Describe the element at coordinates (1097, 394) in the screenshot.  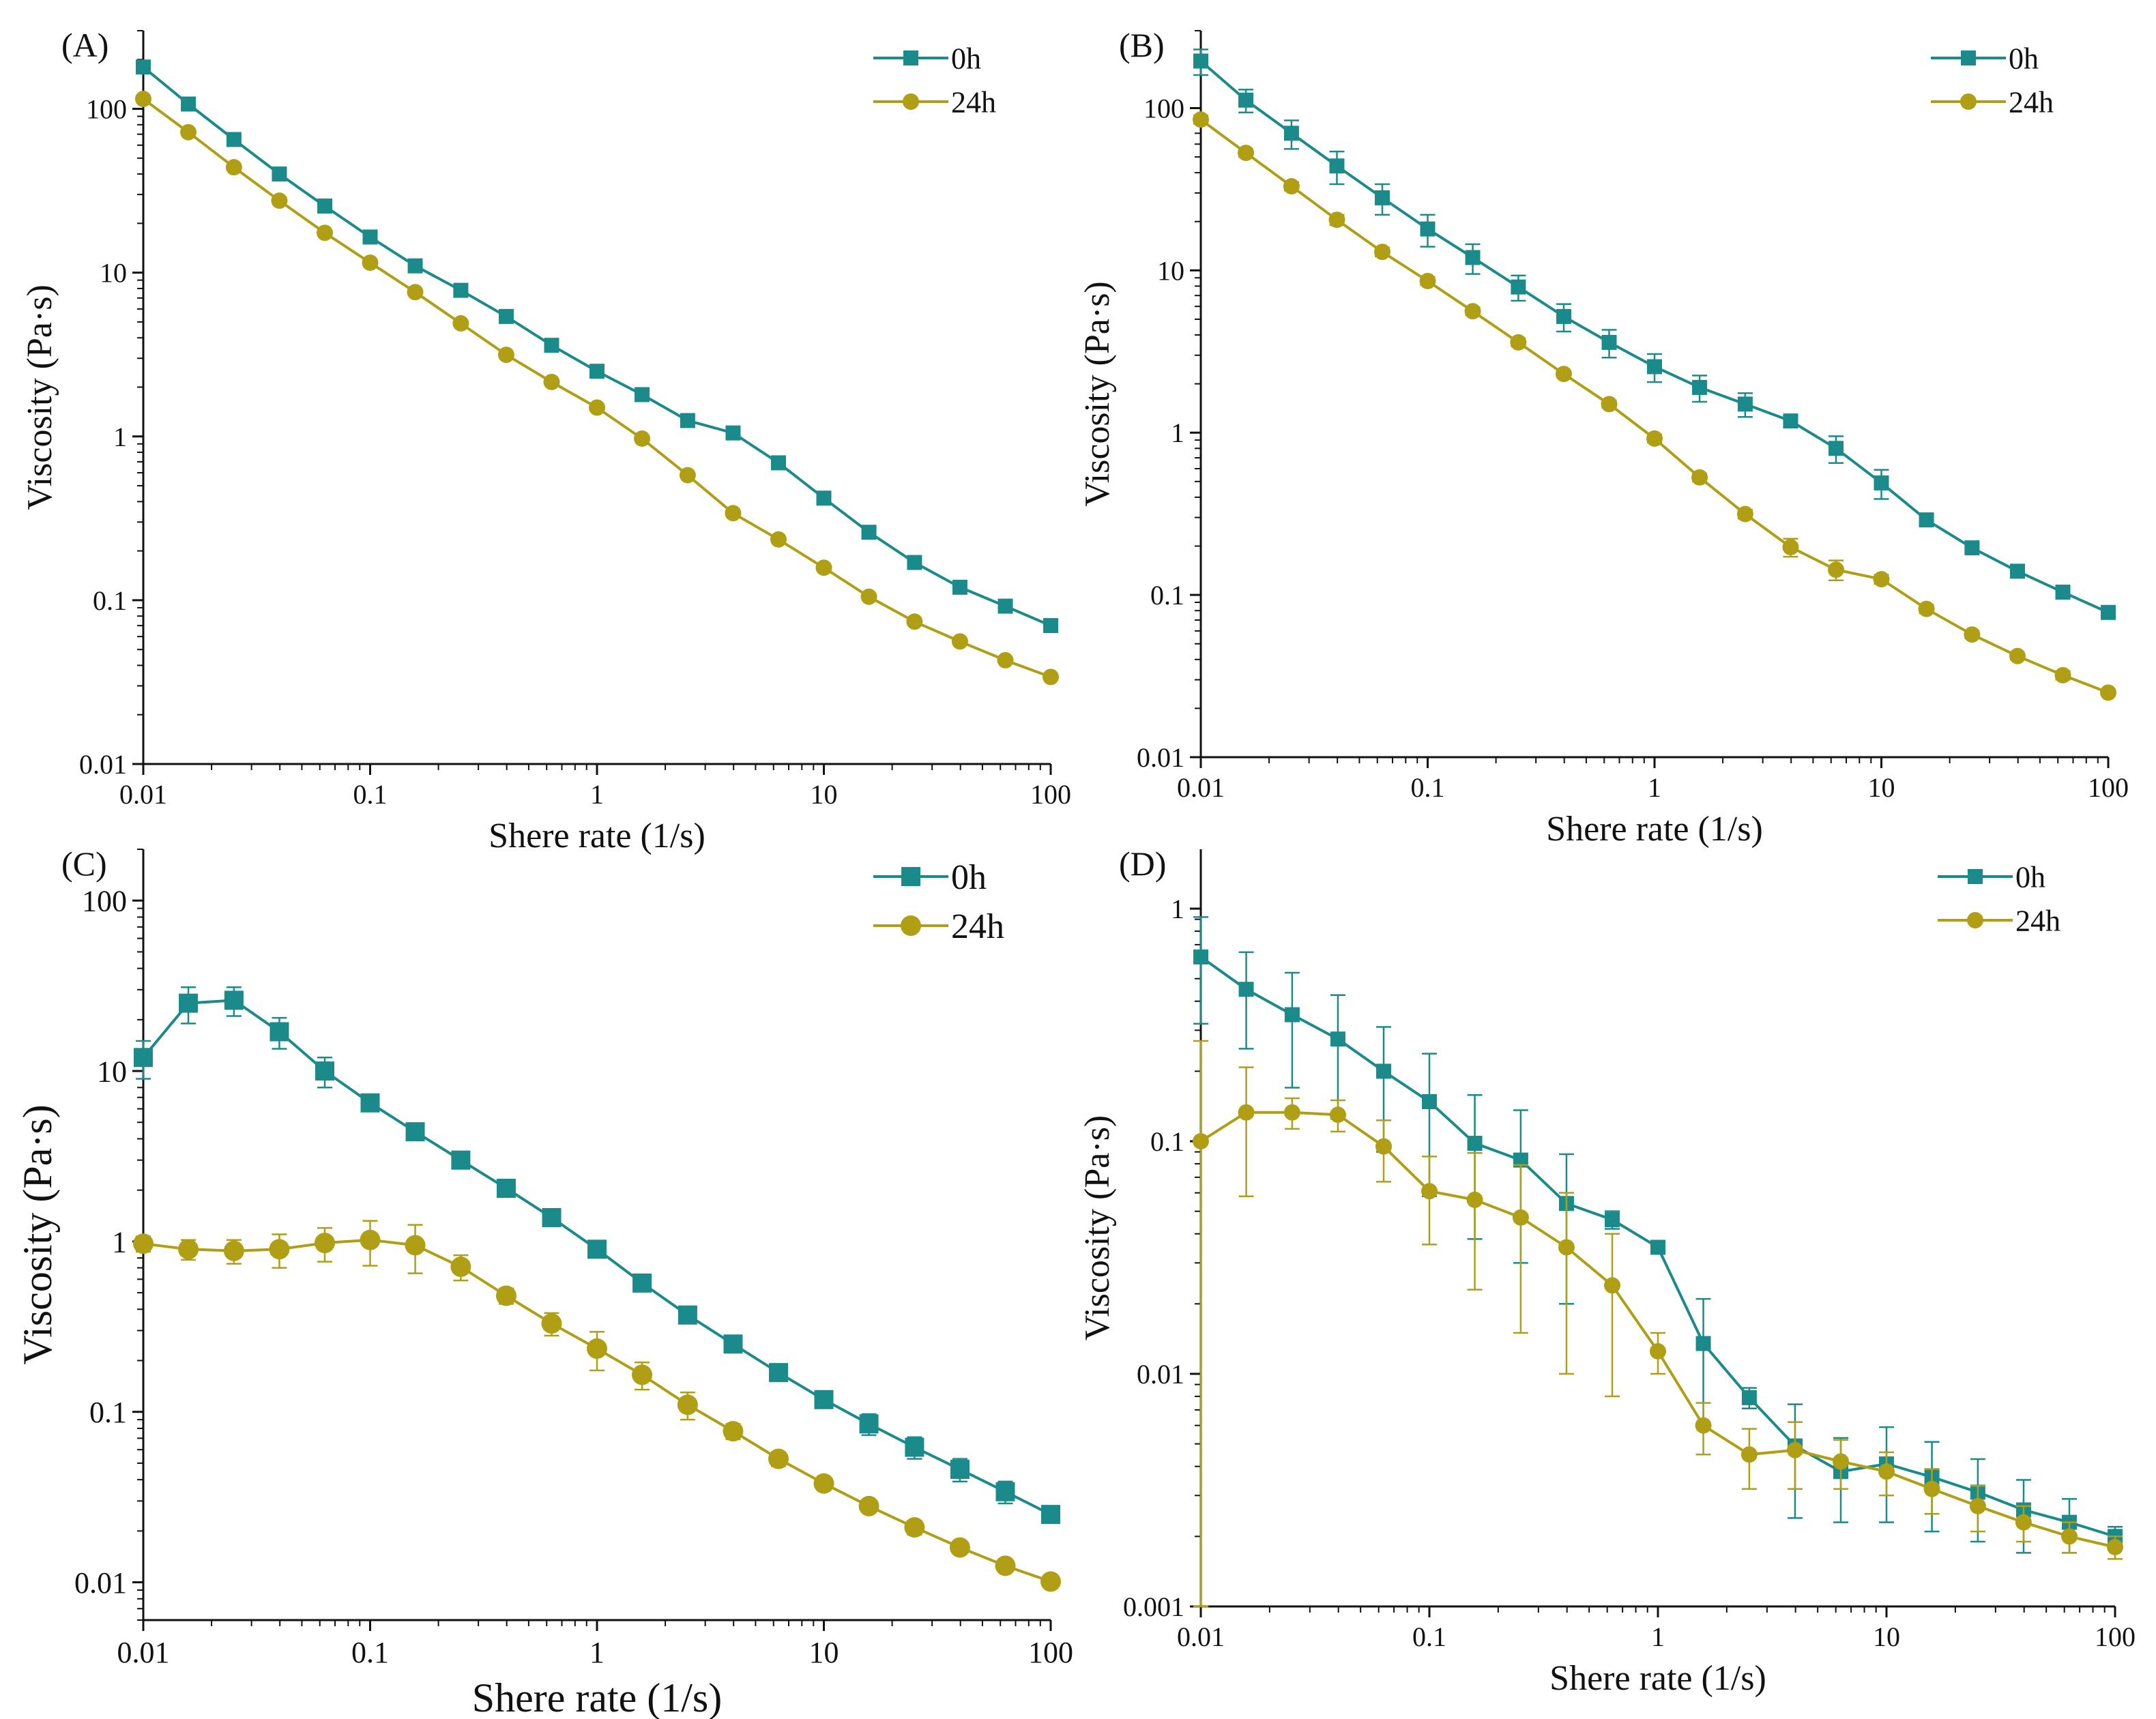
I see `panel-b-y-axis-title: Viscosity (Pa·s)` at that location.